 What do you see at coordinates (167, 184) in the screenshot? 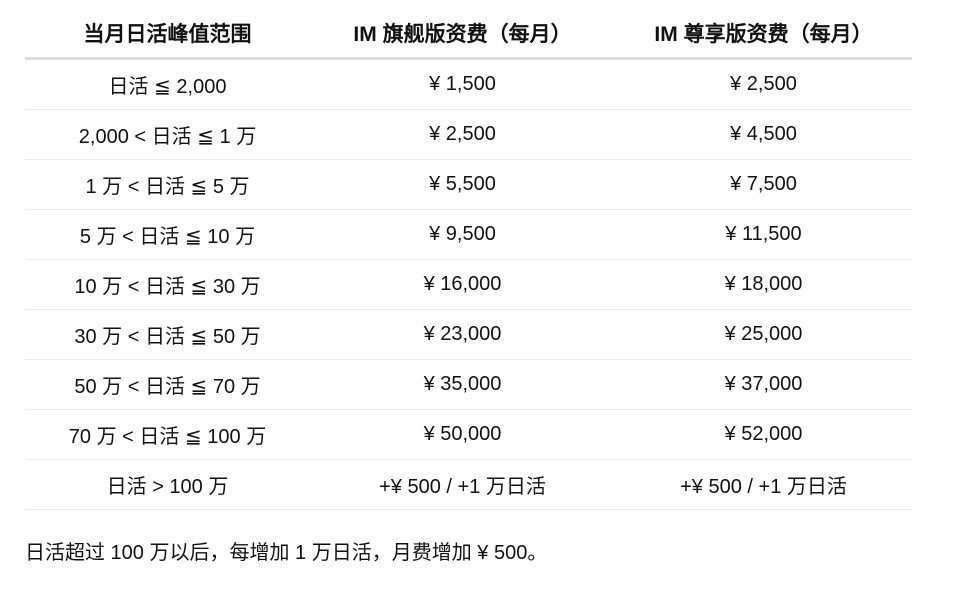
I see `table-cell-dau-range: 1 万 < 日活 ≦ 5 万` at bounding box center [167, 184].